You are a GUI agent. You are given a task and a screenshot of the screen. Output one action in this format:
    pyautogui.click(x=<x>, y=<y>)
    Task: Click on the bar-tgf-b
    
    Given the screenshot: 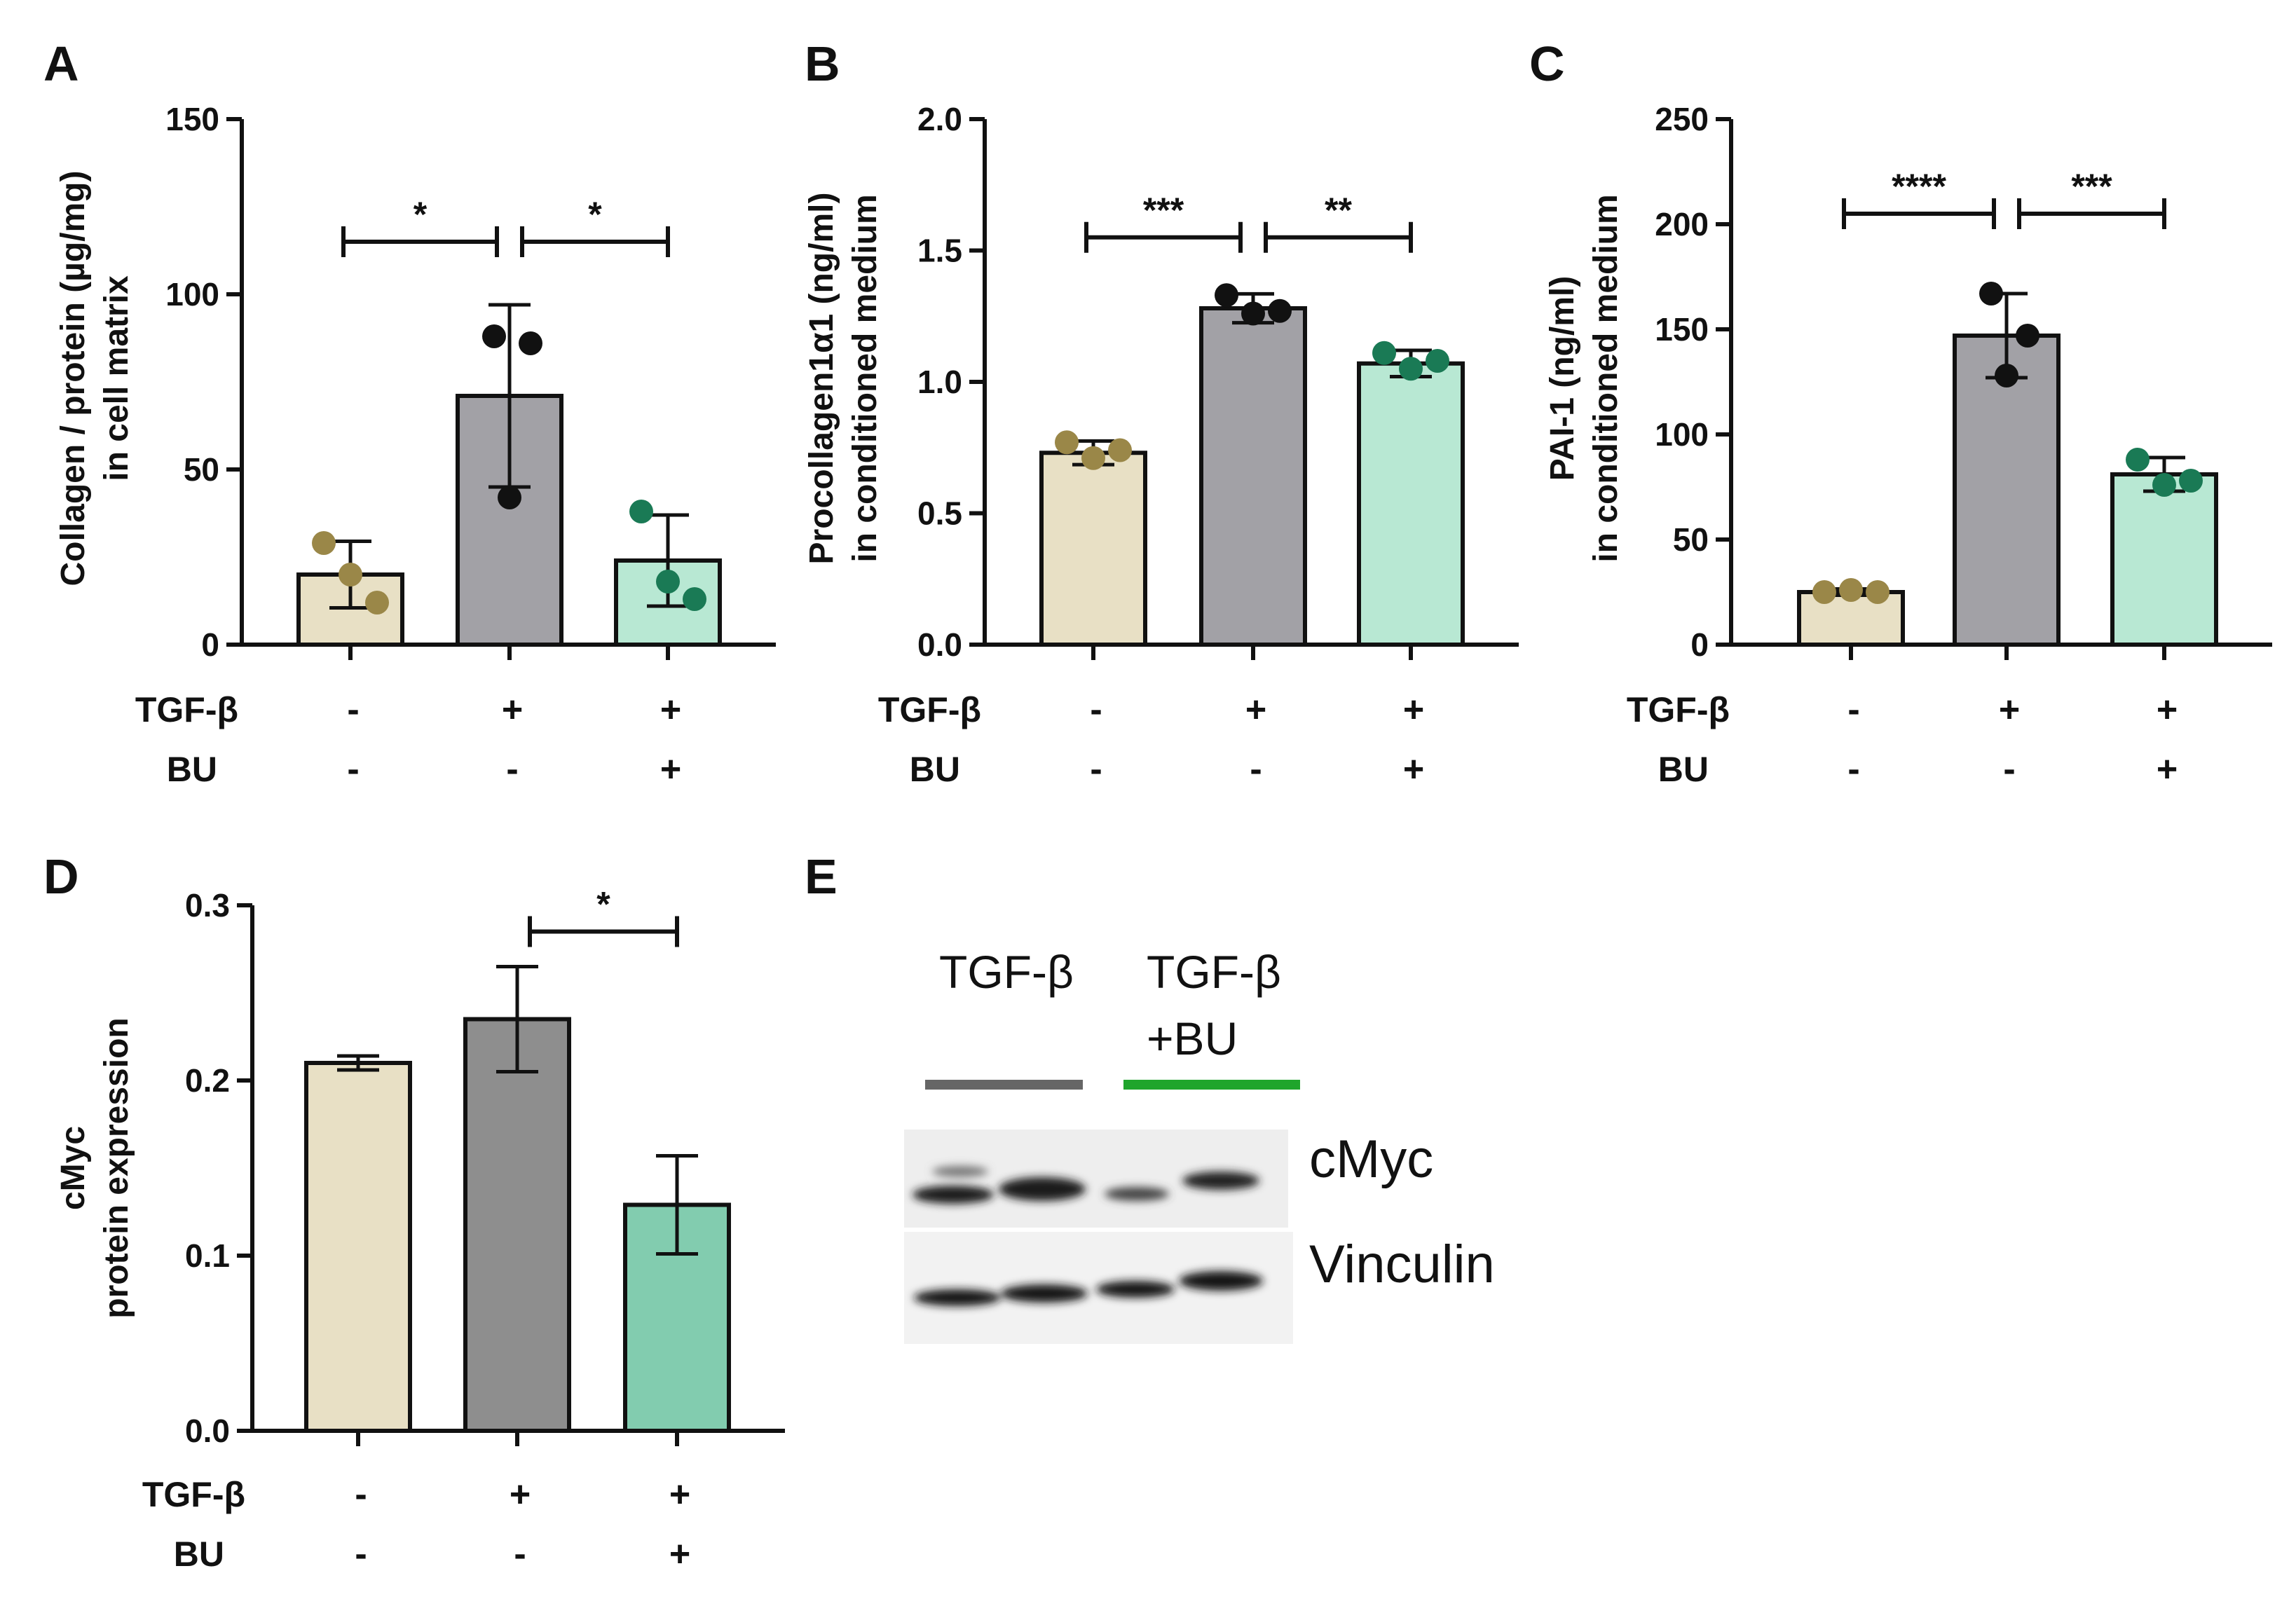 What is the action you would take?
    pyautogui.click(x=1253, y=476)
    